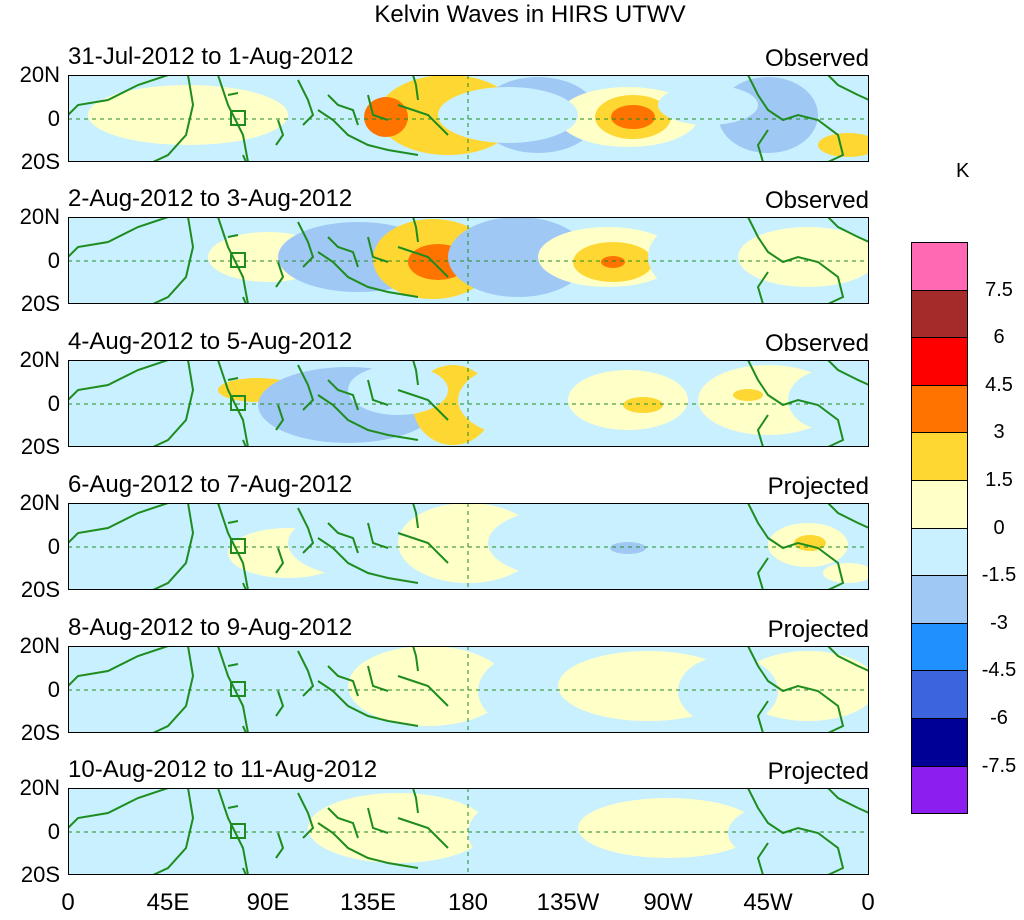 This screenshot has width=1024, height=920. What do you see at coordinates (999, 432) in the screenshot?
I see `colorbar-tick-label: 3` at bounding box center [999, 432].